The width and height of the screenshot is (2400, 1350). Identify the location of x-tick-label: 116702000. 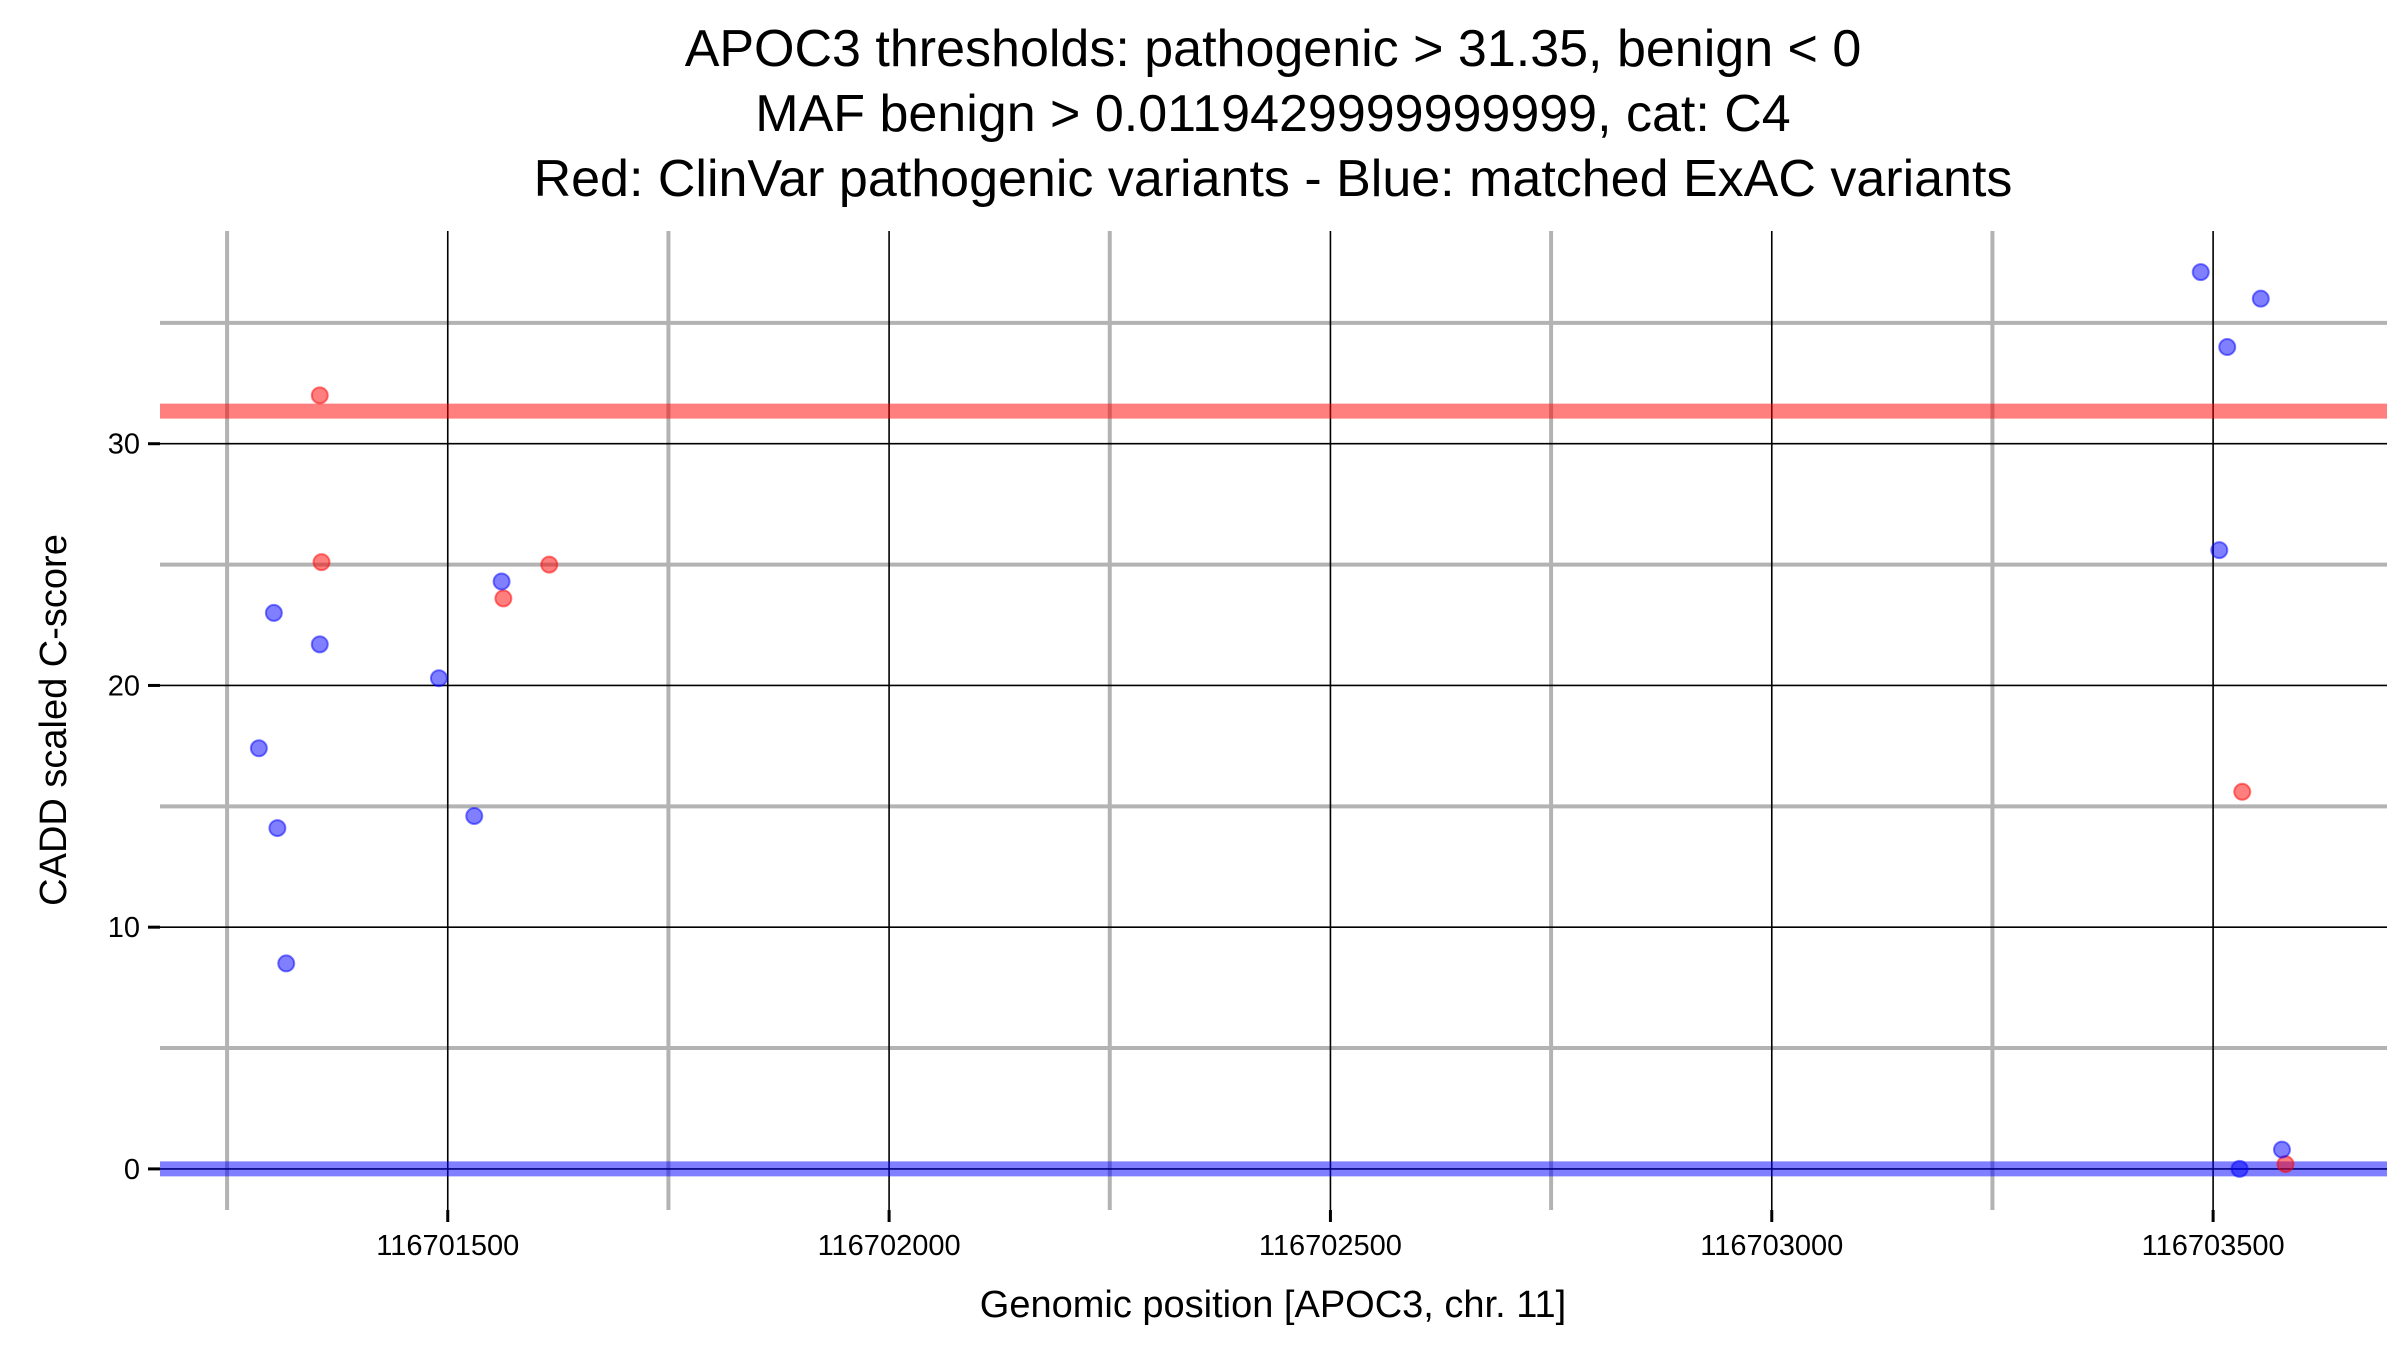
(889, 1246).